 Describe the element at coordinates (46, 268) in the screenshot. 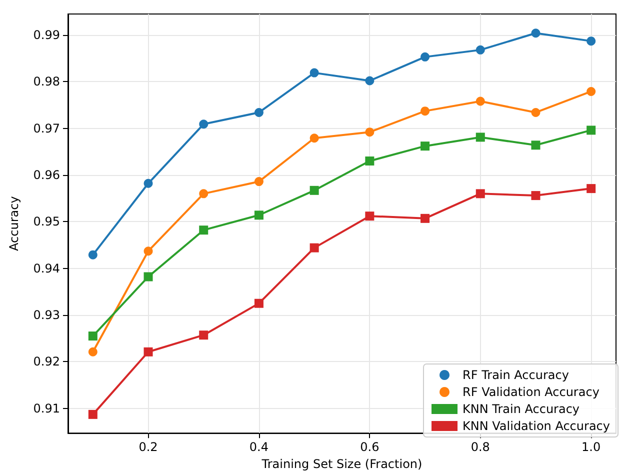

I see `y-tick-label: 0.94` at that location.